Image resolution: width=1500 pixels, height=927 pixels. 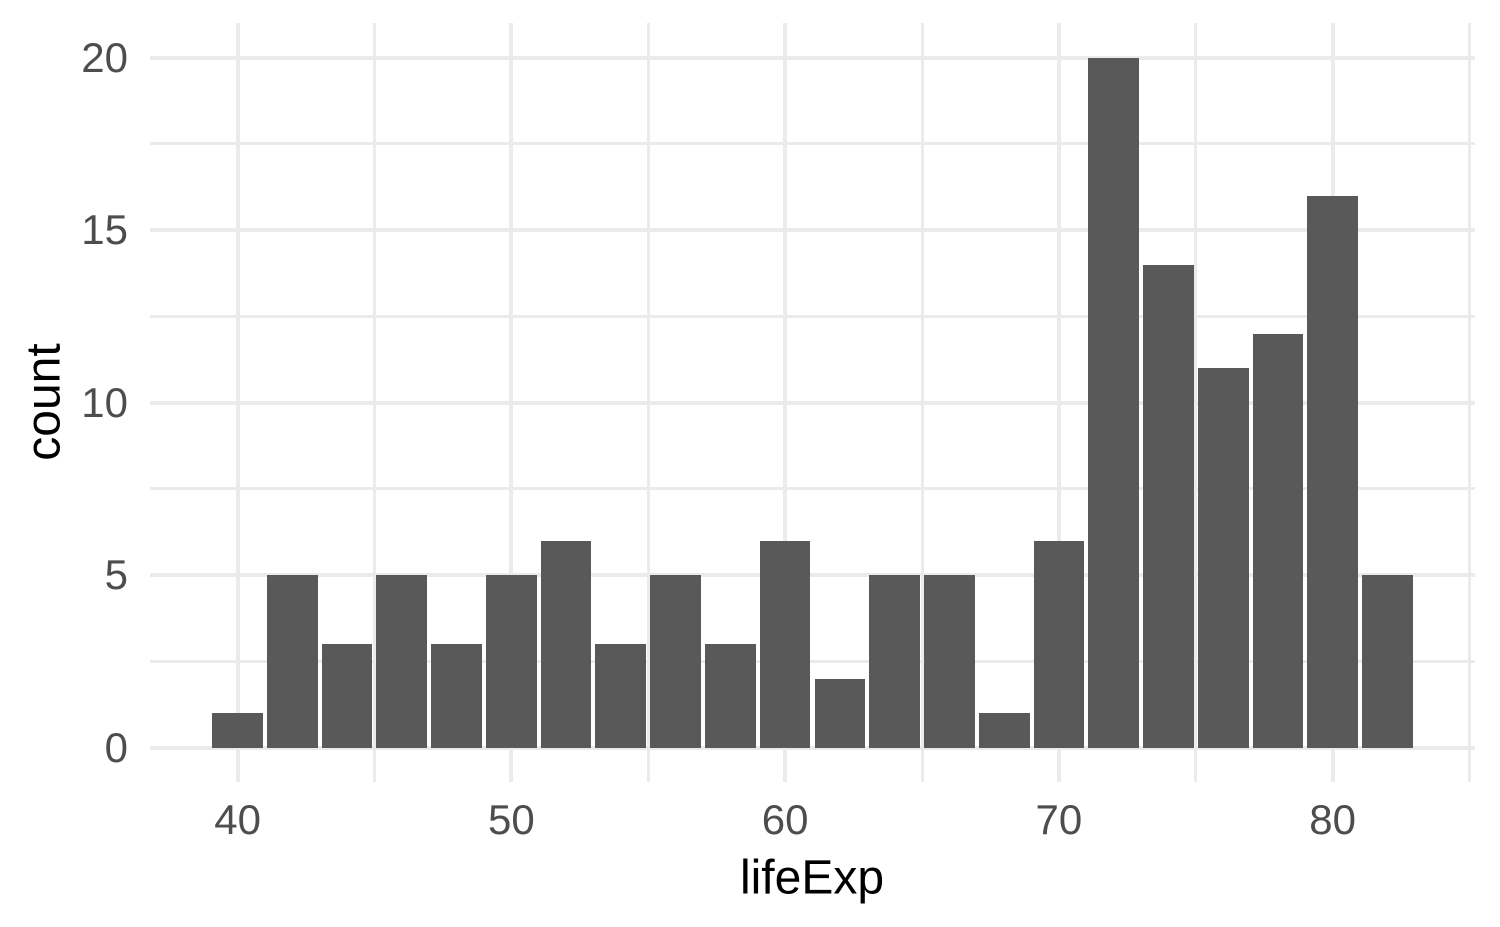 What do you see at coordinates (237, 819) in the screenshot?
I see `x-tick-label: 40` at bounding box center [237, 819].